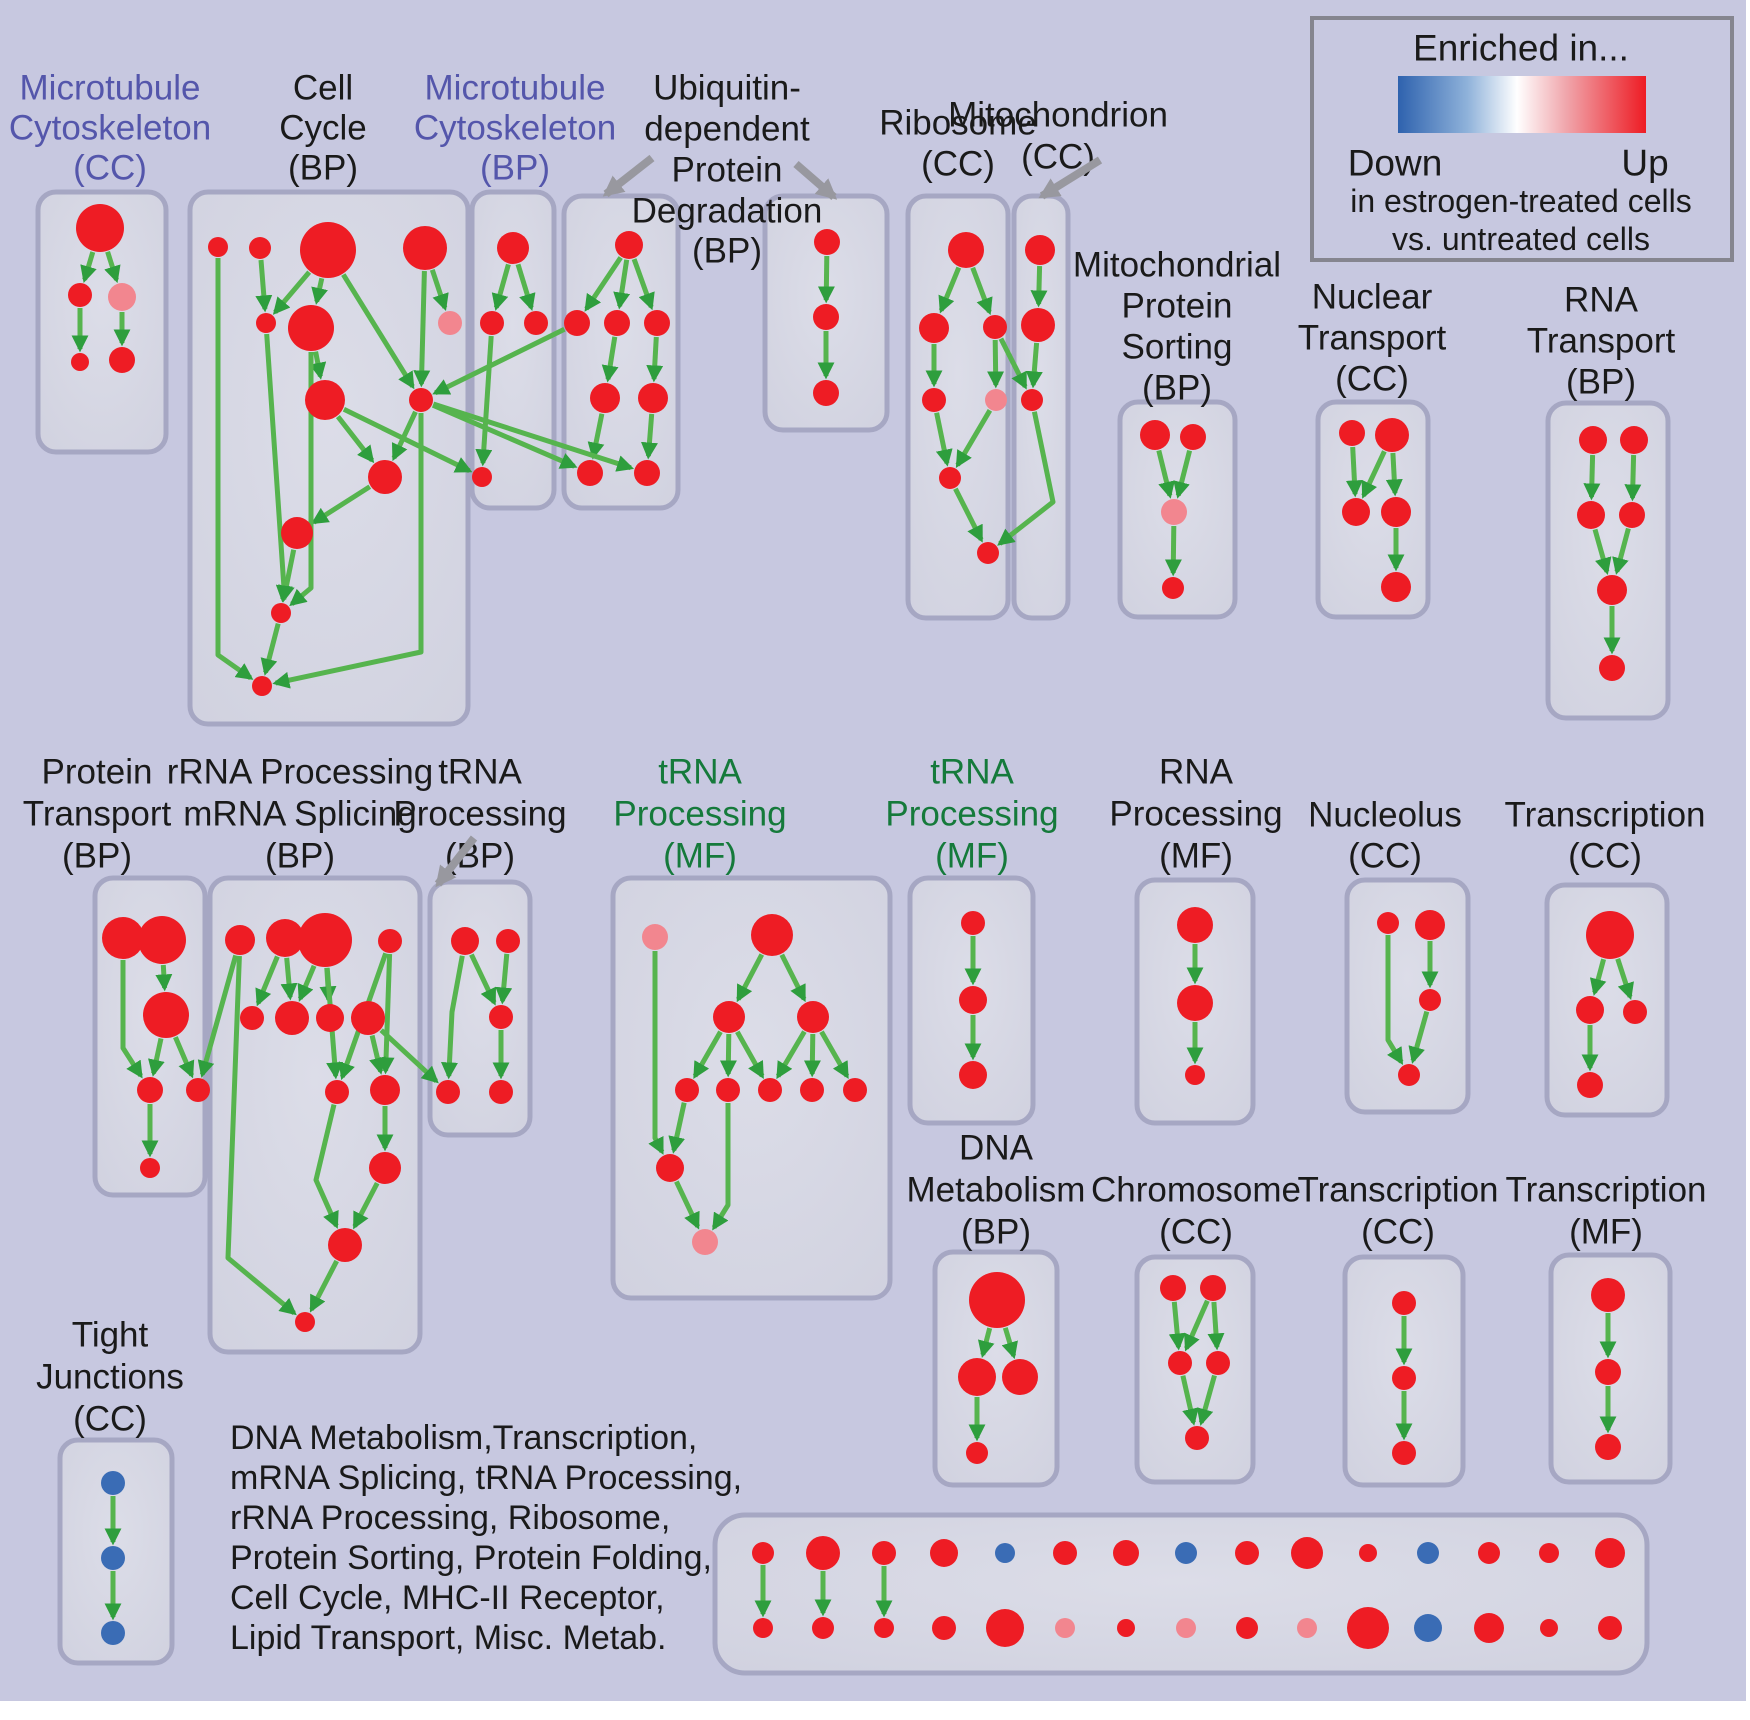 This screenshot has height=1720, width=1750. Describe the element at coordinates (97, 814) in the screenshot. I see `cluster-label-protein-transport-line-1: Transport` at that location.